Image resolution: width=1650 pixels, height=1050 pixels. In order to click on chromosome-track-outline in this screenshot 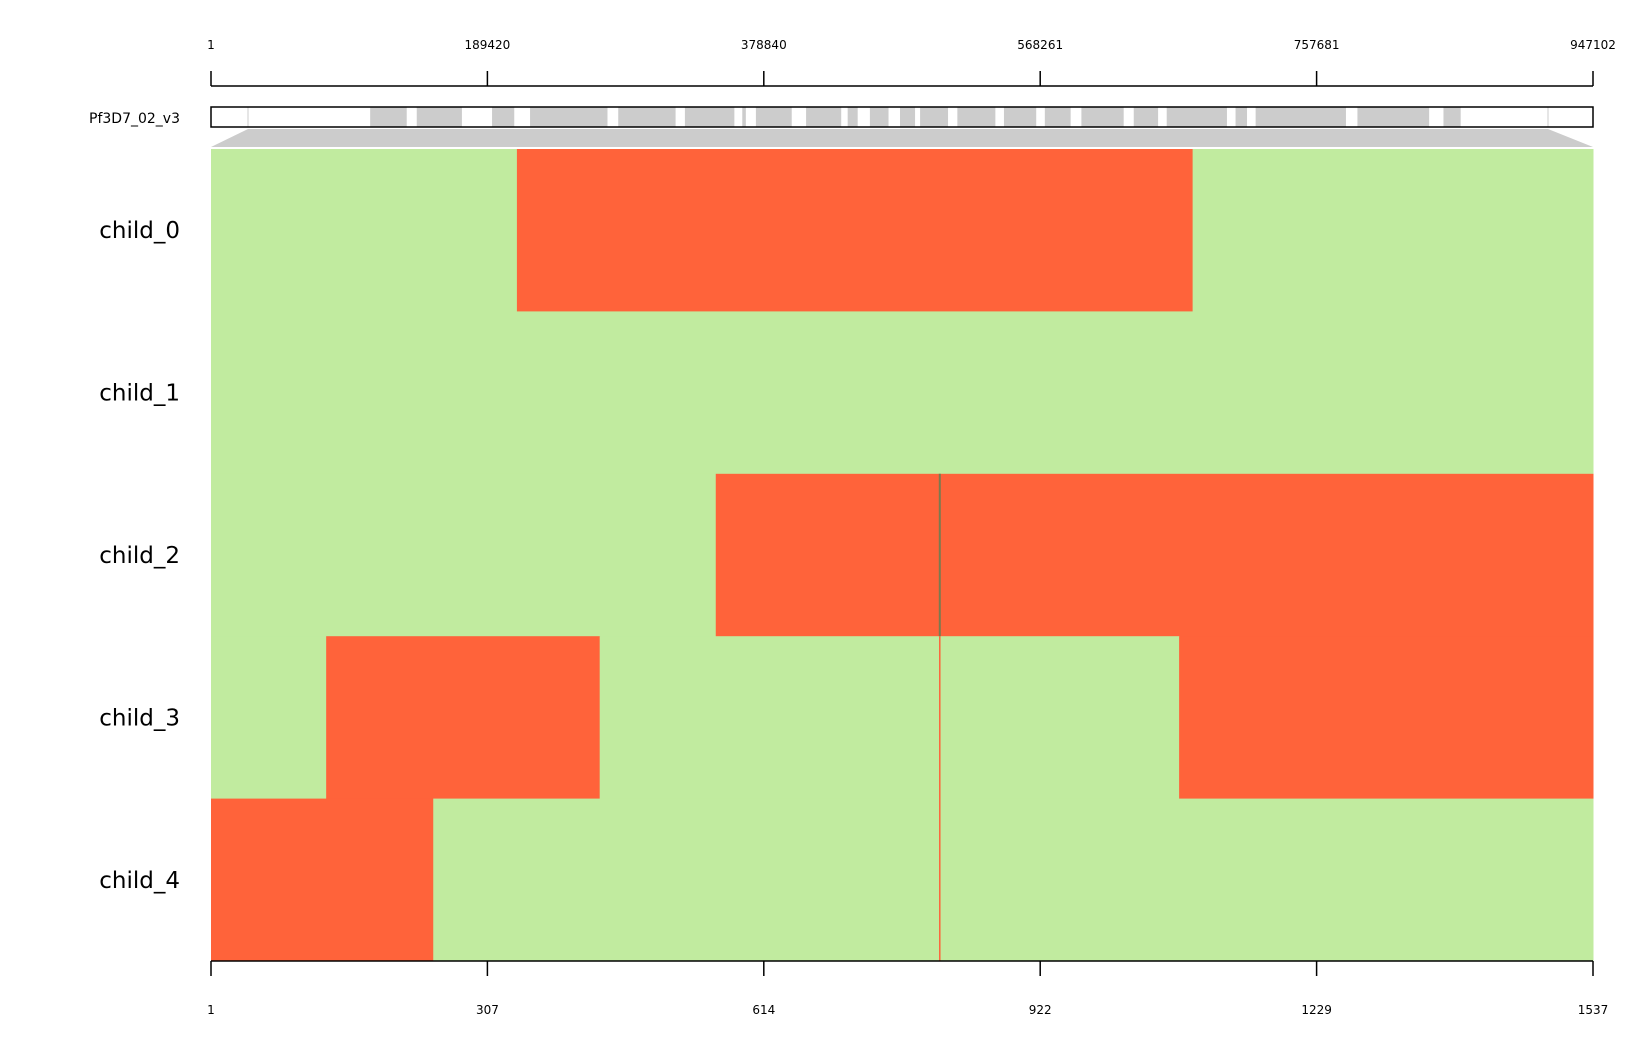, I will do `click(902, 117)`.